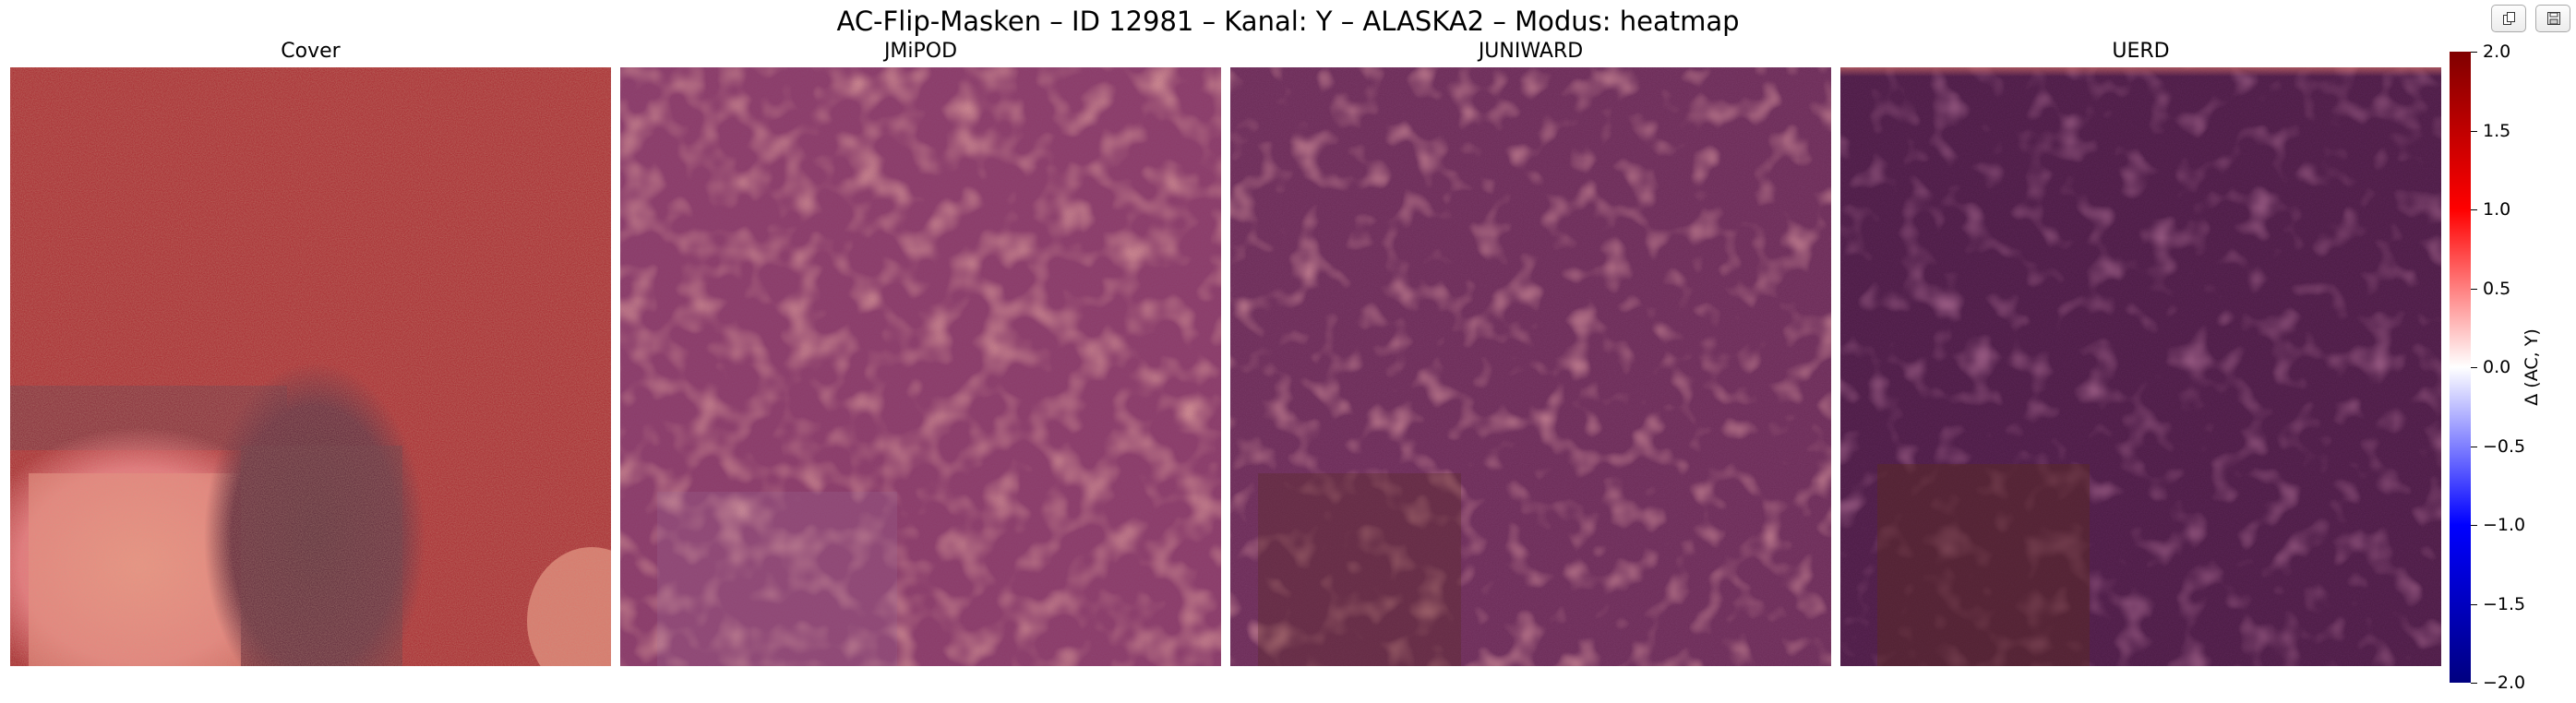 This screenshot has width=2576, height=703. I want to click on colorbar-tick-label: −0.5, so click(2505, 446).